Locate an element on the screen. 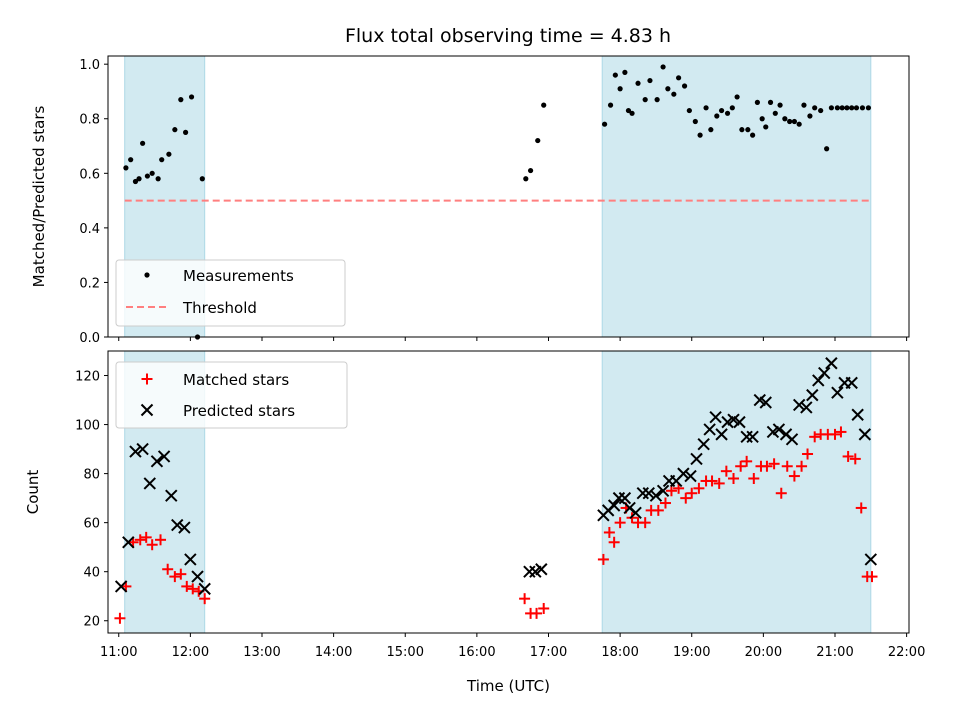 The width and height of the screenshot is (960, 720). y-tick-label: 80 is located at coordinates (91, 475).